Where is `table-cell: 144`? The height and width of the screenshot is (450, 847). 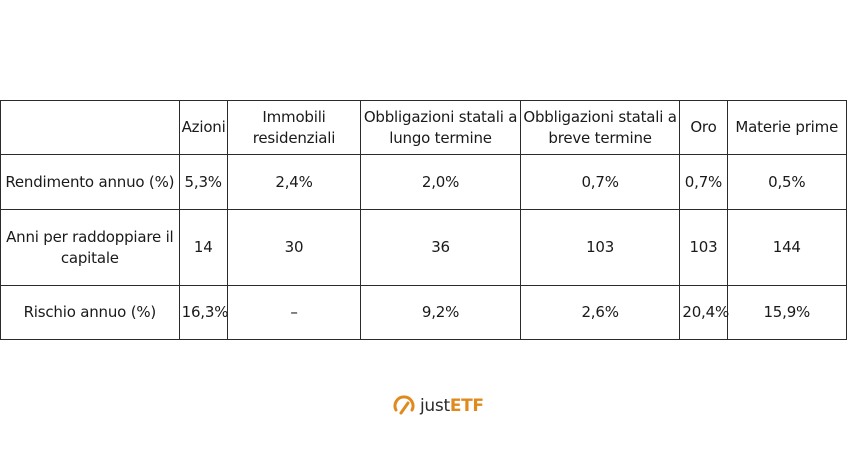 table-cell: 144 is located at coordinates (786, 247).